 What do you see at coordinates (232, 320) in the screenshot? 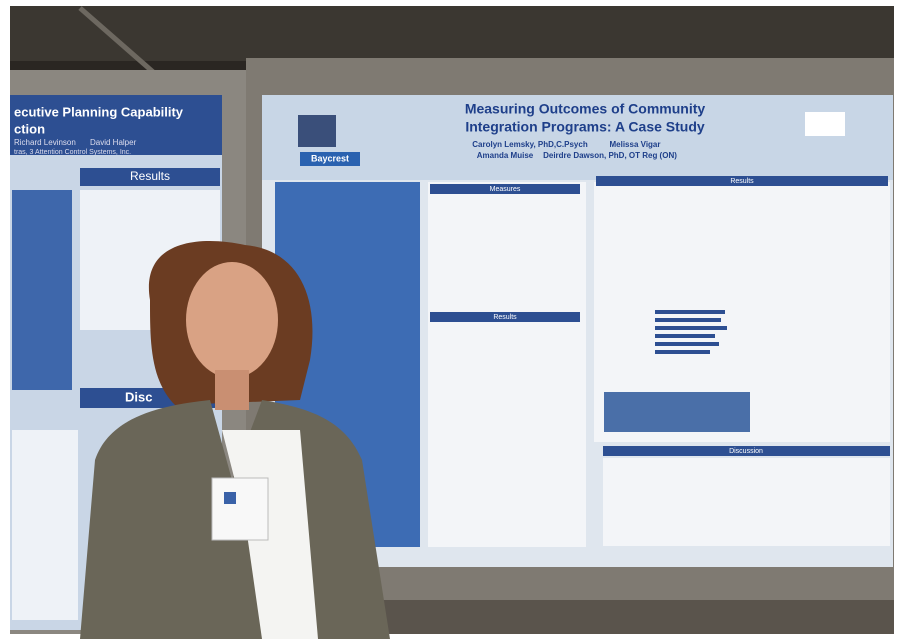
I see `face` at bounding box center [232, 320].